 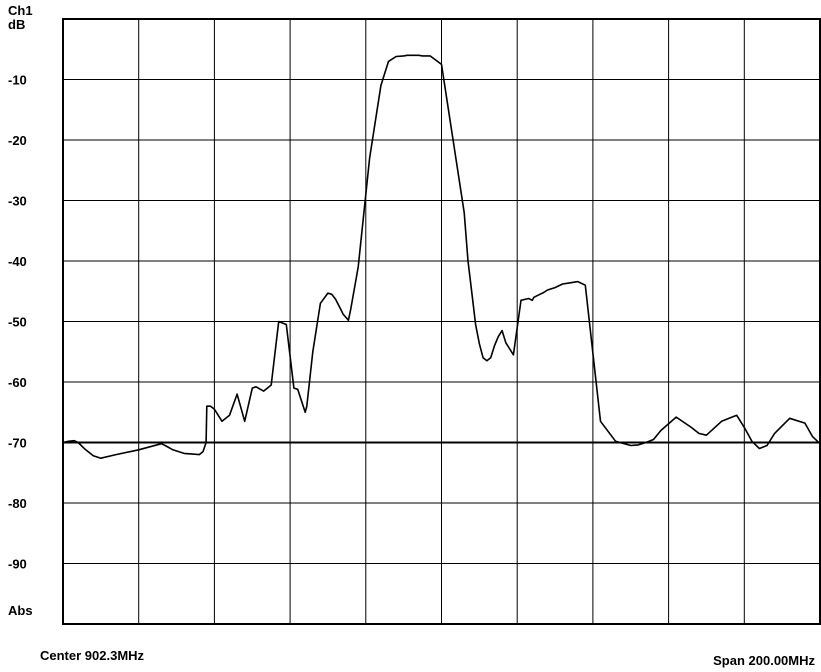 I want to click on y-tick-label: -80, so click(x=17, y=503).